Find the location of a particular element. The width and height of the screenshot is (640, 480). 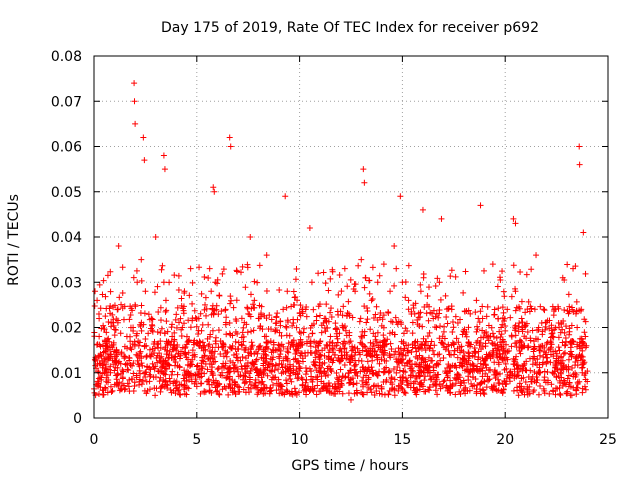

x-tick-label: 15 is located at coordinates (402, 440).